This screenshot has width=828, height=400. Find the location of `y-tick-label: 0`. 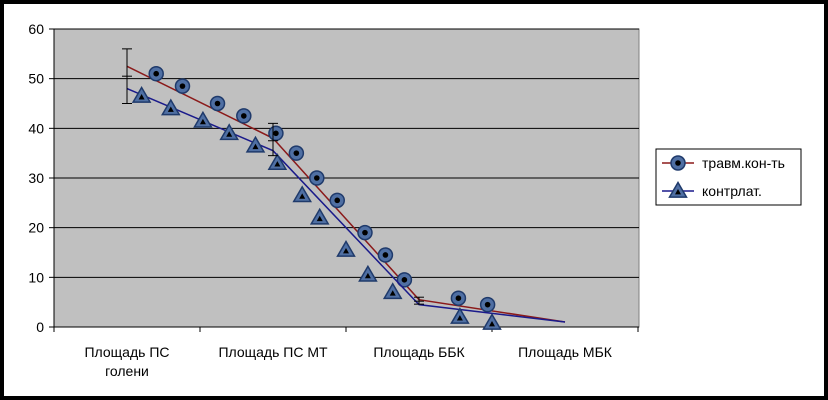

y-tick-label: 0 is located at coordinates (40, 327).